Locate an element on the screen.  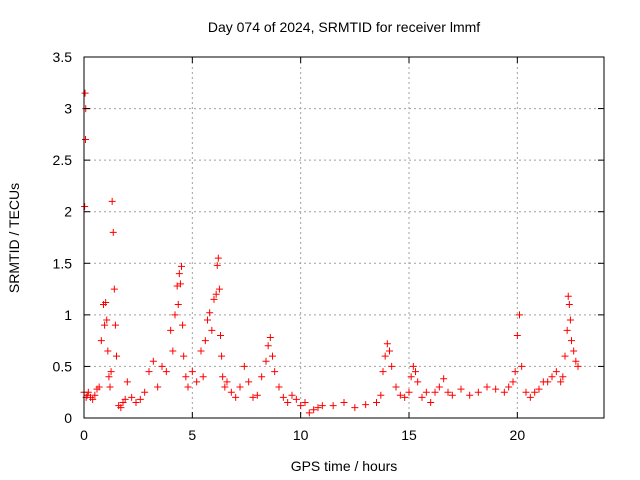
x-tick-label: 5 is located at coordinates (192, 435).